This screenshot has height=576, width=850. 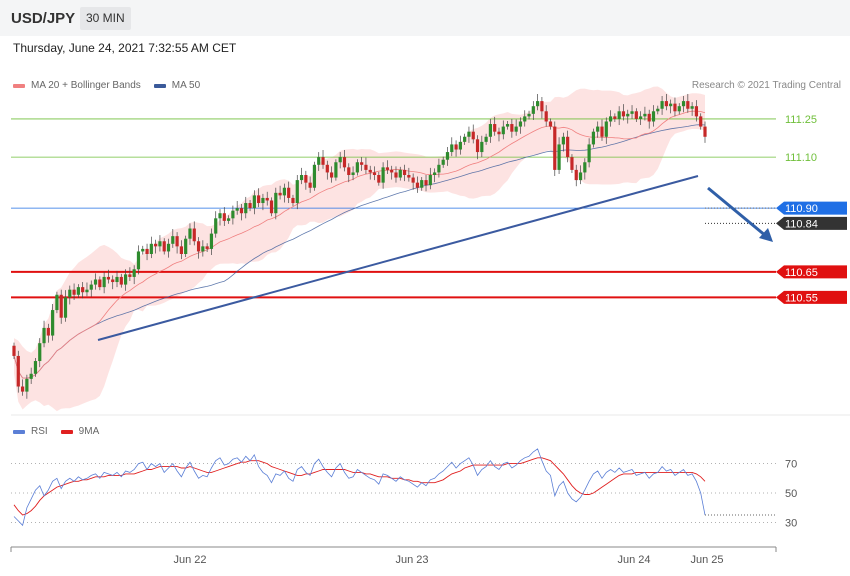 I want to click on x-tick-label: Jun 22, so click(x=189, y=560).